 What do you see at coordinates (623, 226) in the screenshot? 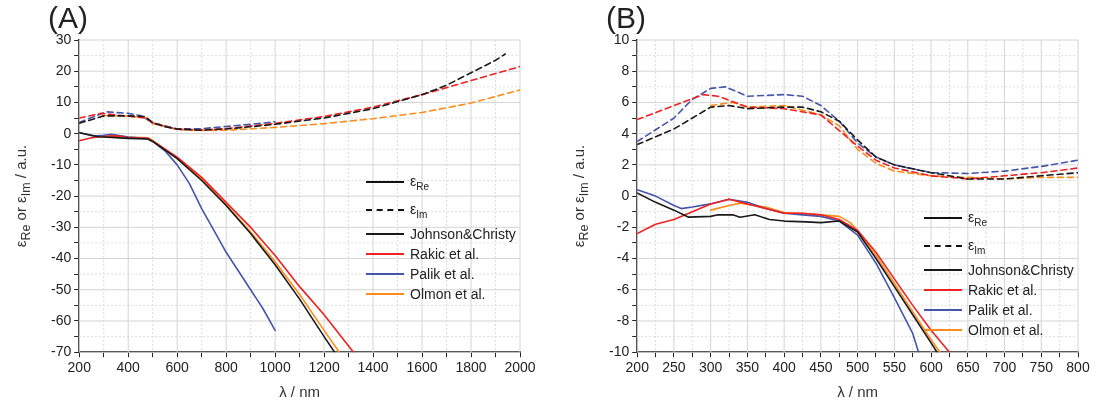
I see `y-tick-label: -2` at bounding box center [623, 226].